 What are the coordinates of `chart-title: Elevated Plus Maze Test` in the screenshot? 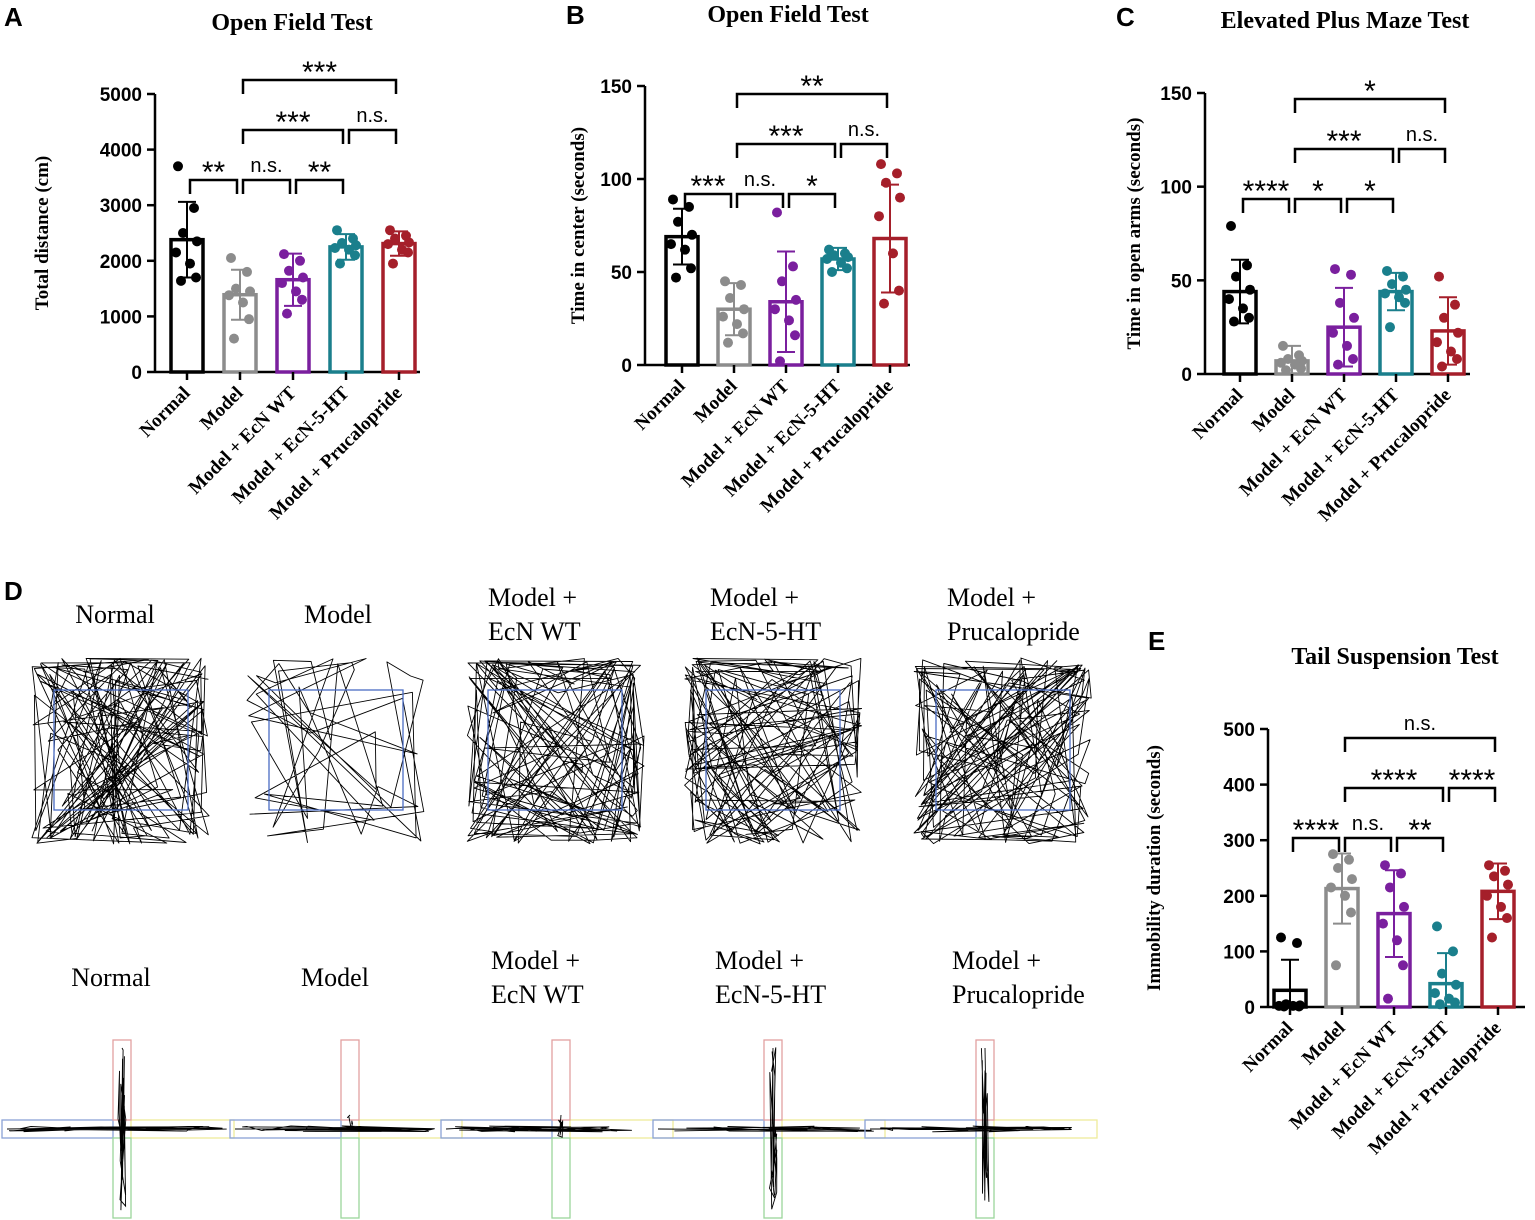 It's located at (1345, 21).